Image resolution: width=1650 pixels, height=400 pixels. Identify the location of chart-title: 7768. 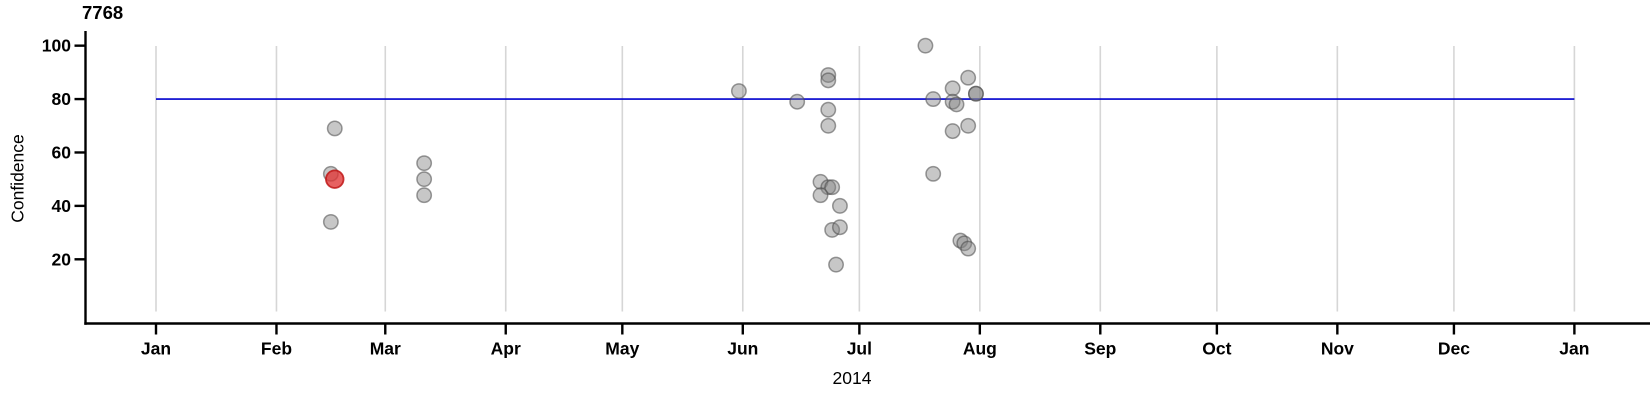
(103, 12).